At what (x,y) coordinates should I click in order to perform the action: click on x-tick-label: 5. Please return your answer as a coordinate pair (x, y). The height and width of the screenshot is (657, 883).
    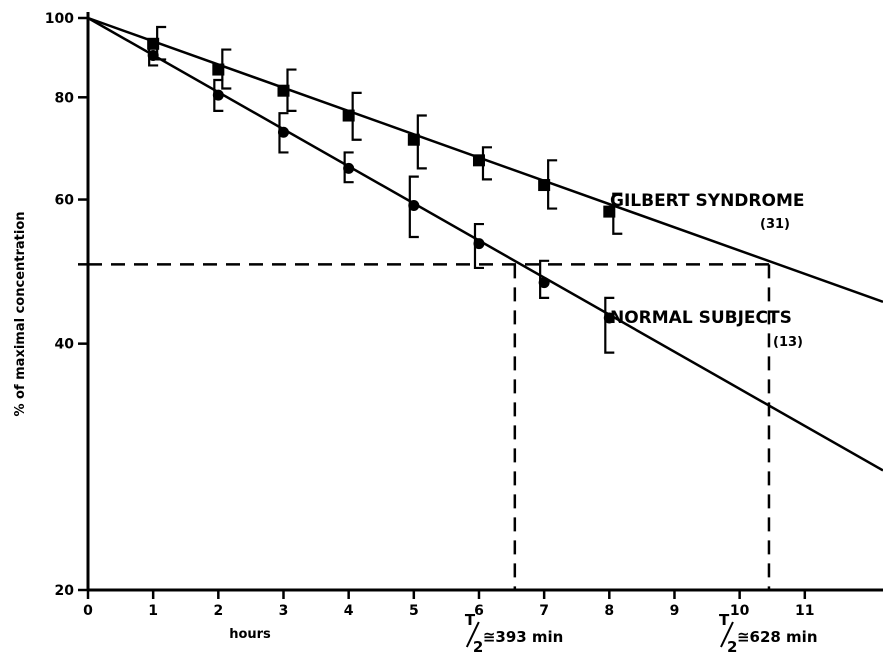
    Looking at the image, I should click on (414, 611).